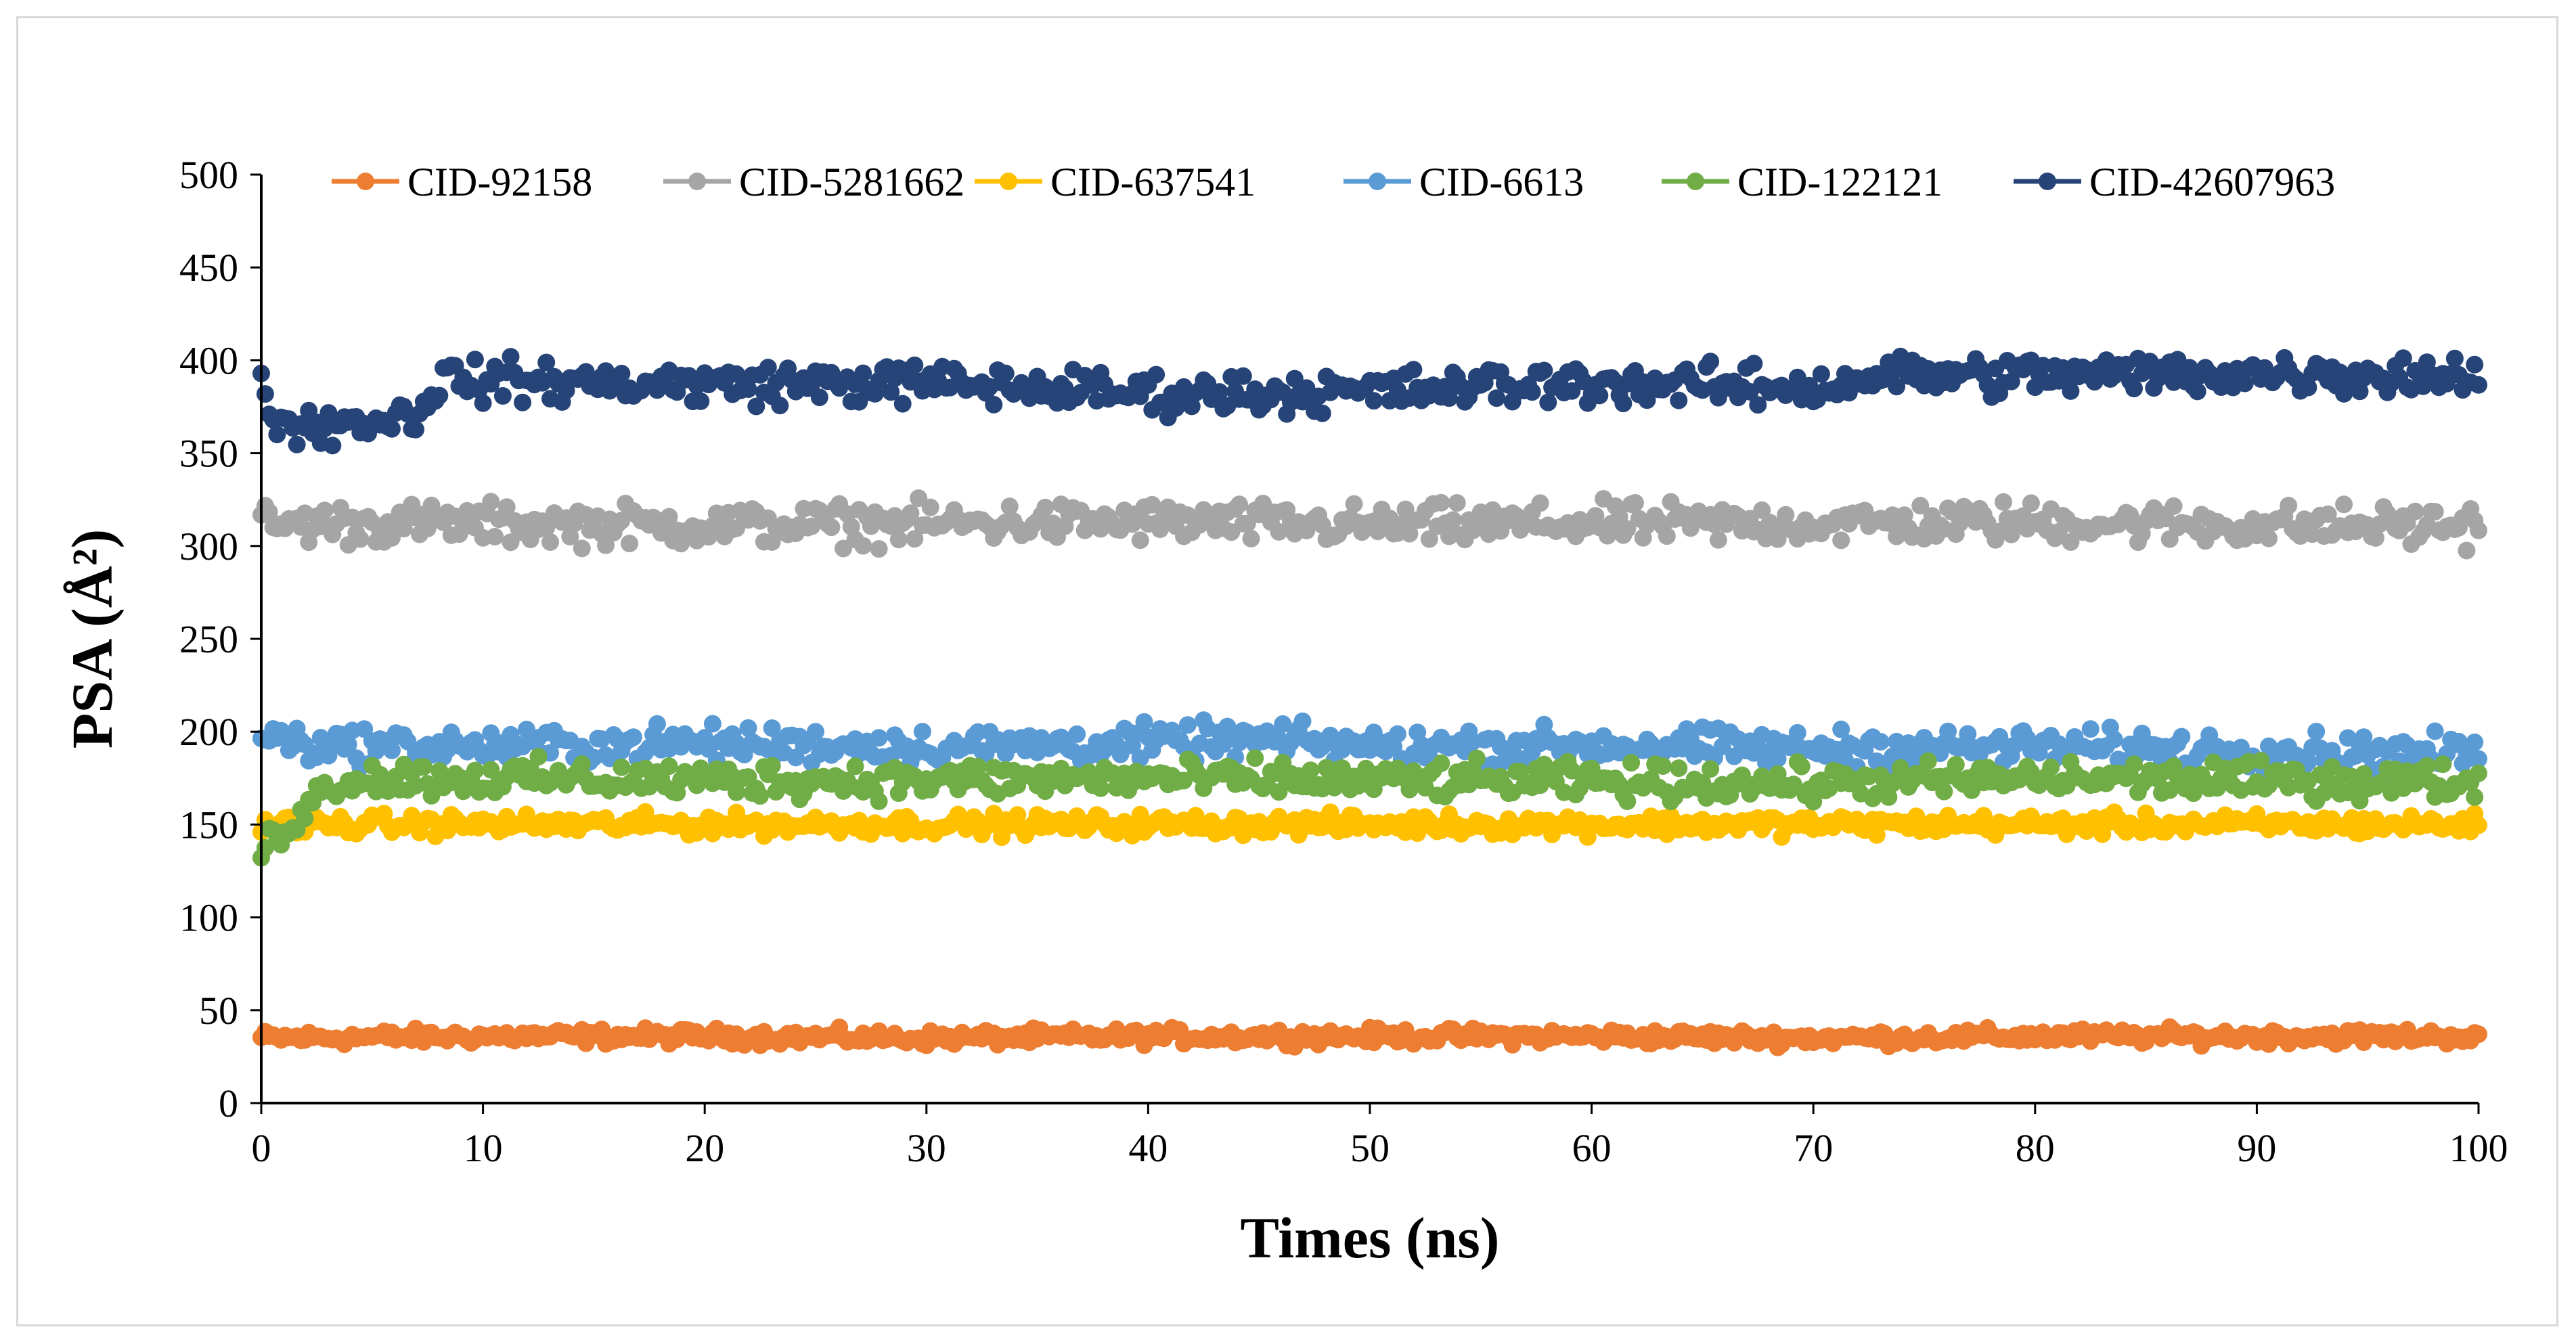 Image resolution: width=2576 pixels, height=1344 pixels. I want to click on legend-label: CID-42607963, so click(2212, 182).